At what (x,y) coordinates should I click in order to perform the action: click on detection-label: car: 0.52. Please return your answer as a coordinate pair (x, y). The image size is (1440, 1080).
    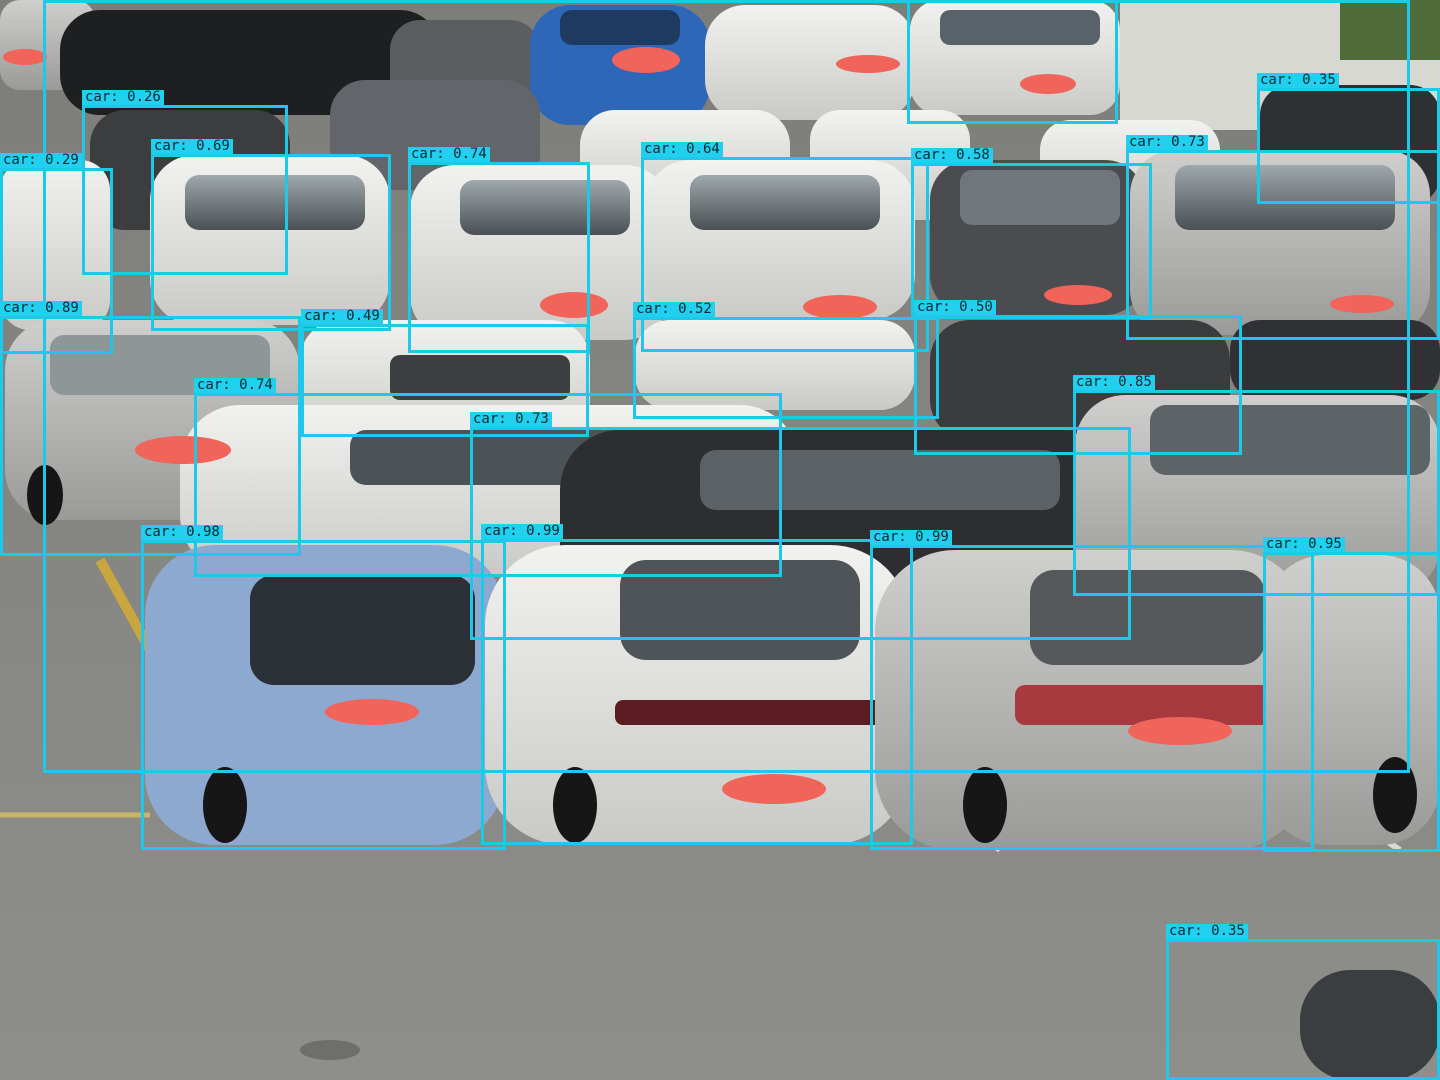
    Looking at the image, I should click on (674, 309).